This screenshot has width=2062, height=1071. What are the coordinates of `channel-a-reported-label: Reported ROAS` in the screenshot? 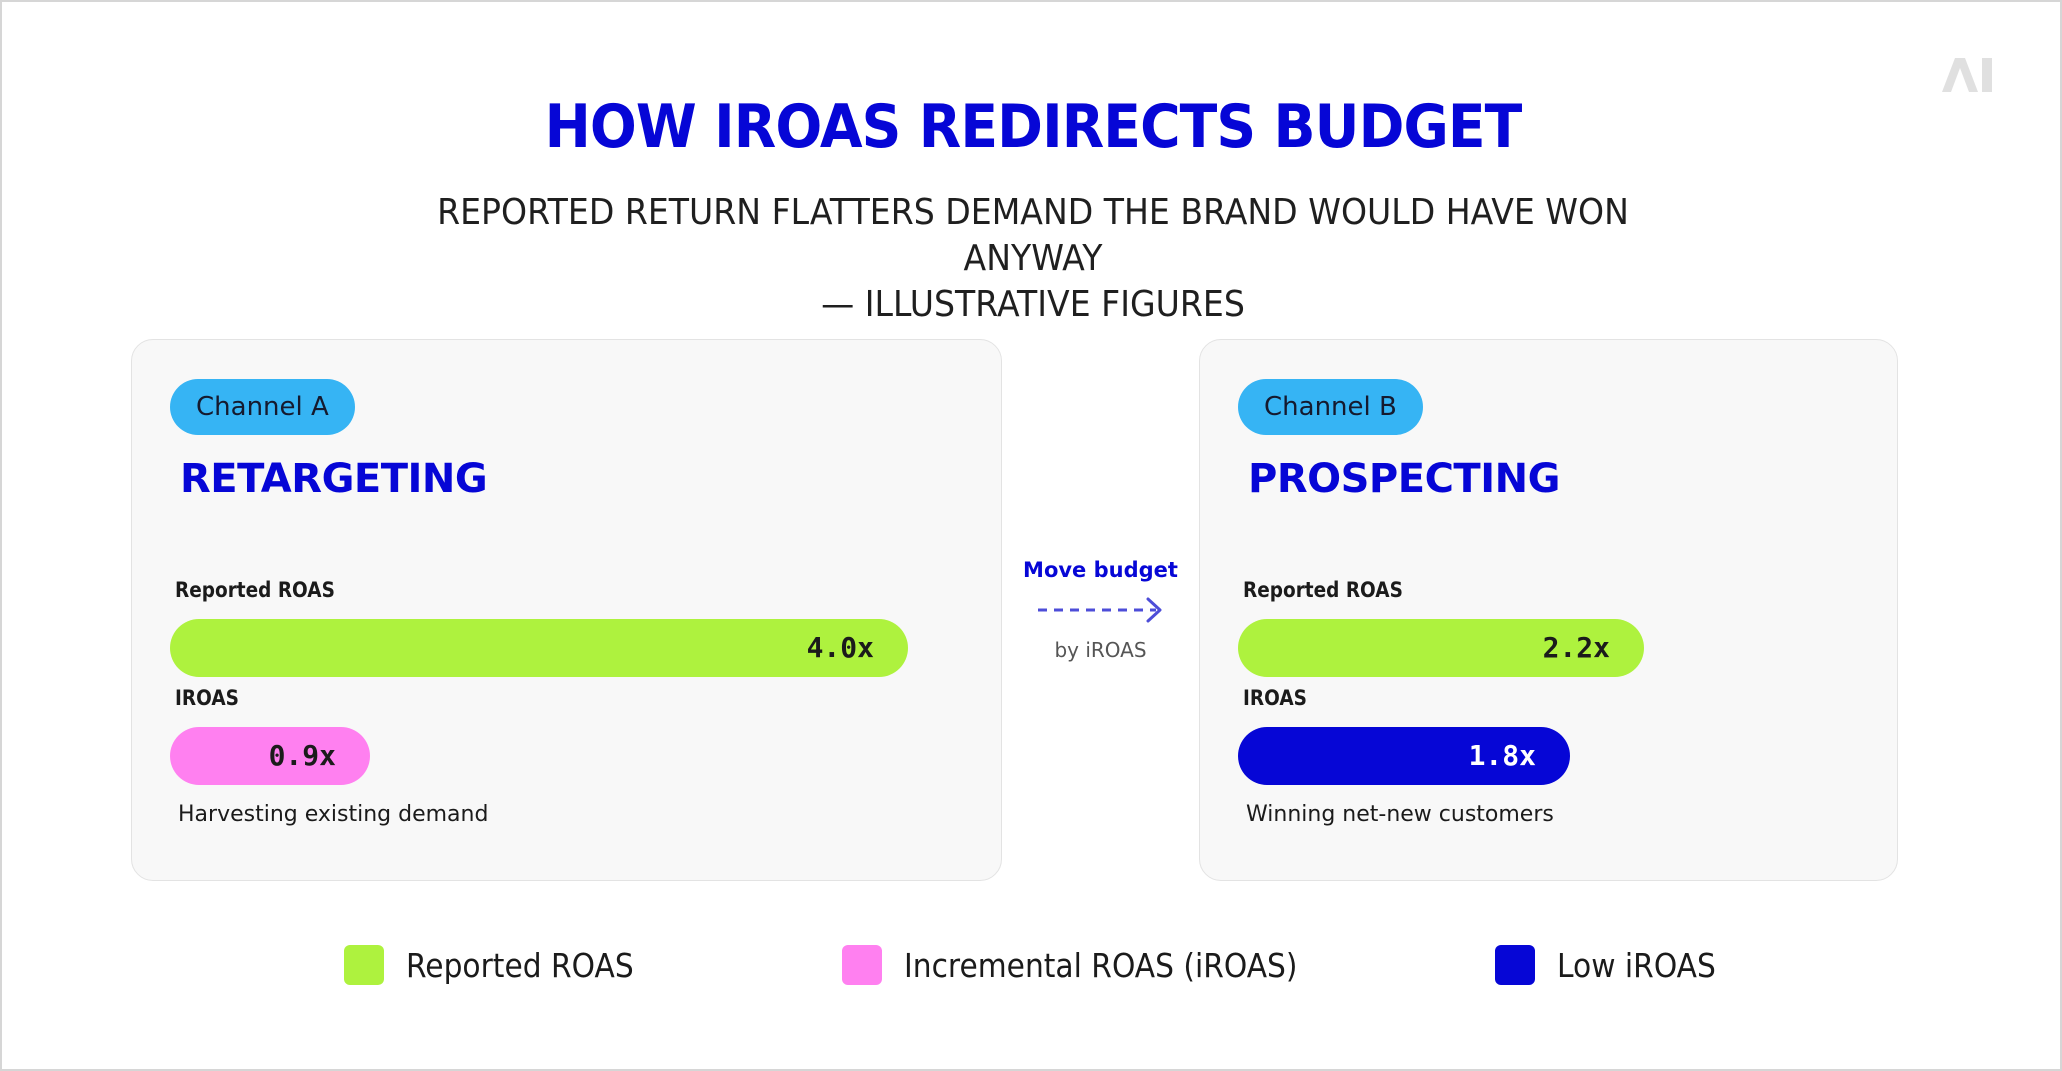 It's located at (255, 590).